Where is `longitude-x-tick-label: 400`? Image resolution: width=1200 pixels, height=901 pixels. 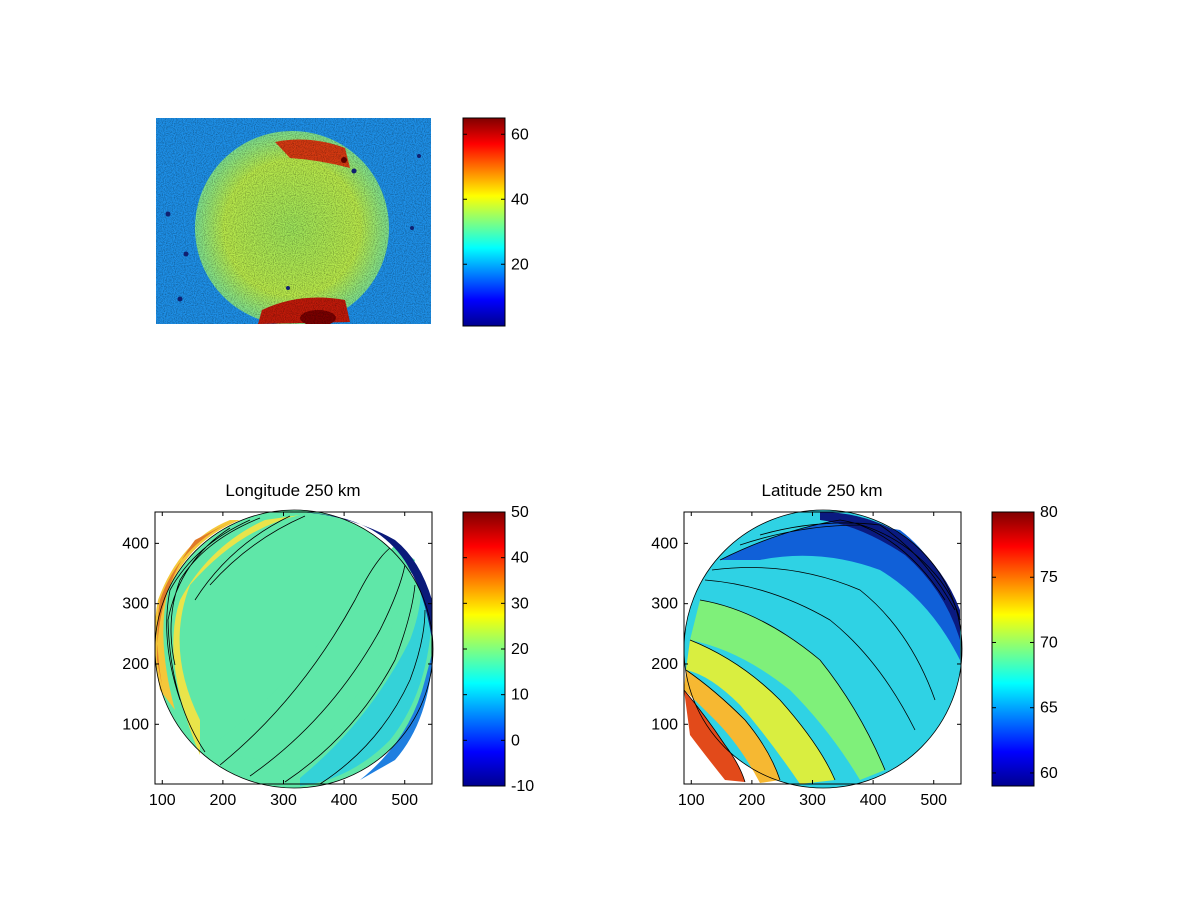
longitude-x-tick-label: 400 is located at coordinates (344, 800).